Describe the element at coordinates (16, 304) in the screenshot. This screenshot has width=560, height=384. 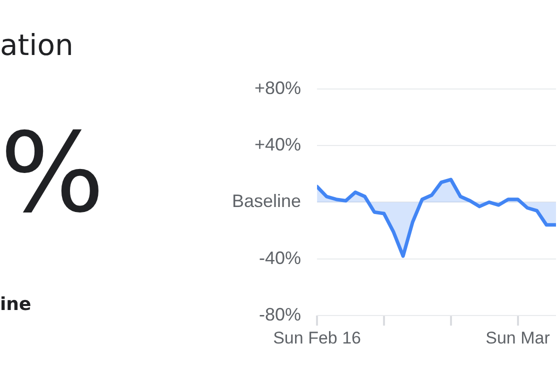
I see `text: ine` at that location.